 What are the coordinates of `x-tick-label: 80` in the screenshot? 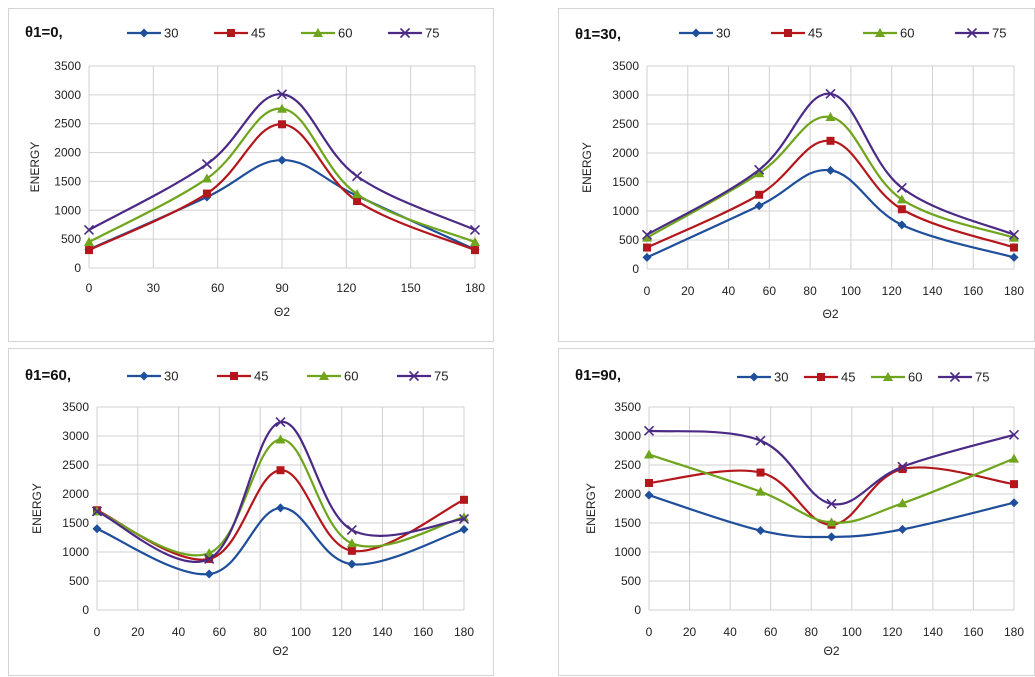 It's located at (260, 632).